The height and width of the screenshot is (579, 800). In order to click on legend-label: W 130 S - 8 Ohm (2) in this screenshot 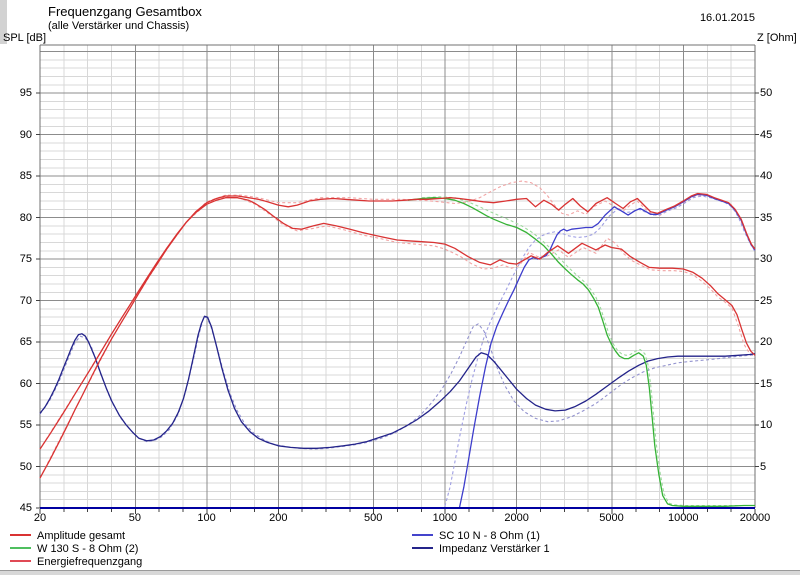, I will do `click(88, 549)`.